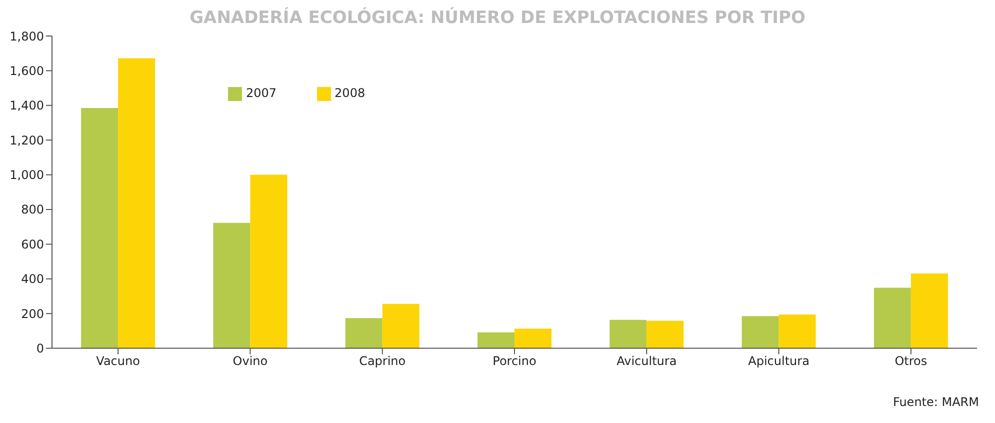  Describe the element at coordinates (32, 209) in the screenshot. I see `y-tick-label: 800` at that location.